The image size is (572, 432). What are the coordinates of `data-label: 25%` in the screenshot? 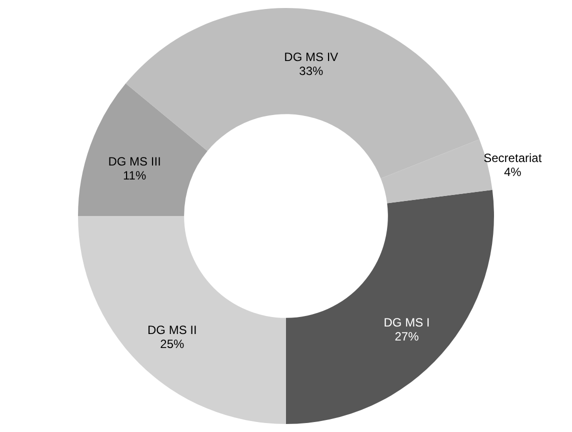 It's located at (172, 343).